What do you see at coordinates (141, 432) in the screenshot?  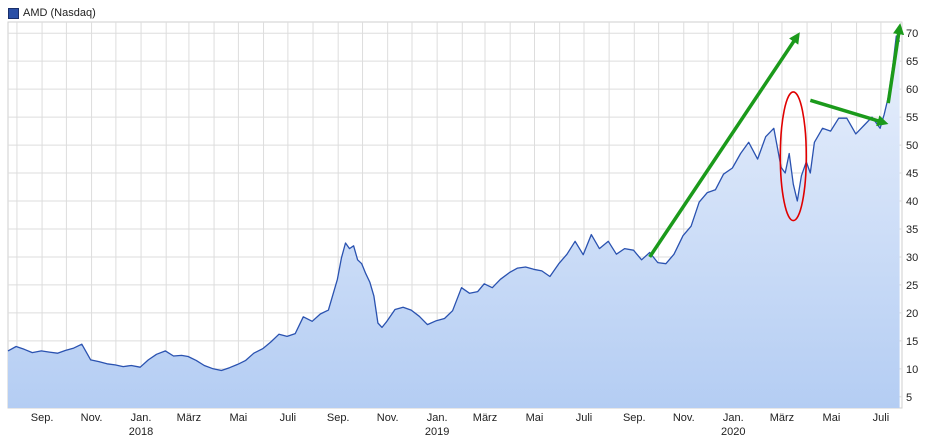 I see `x-year-label: 2018` at bounding box center [141, 432].